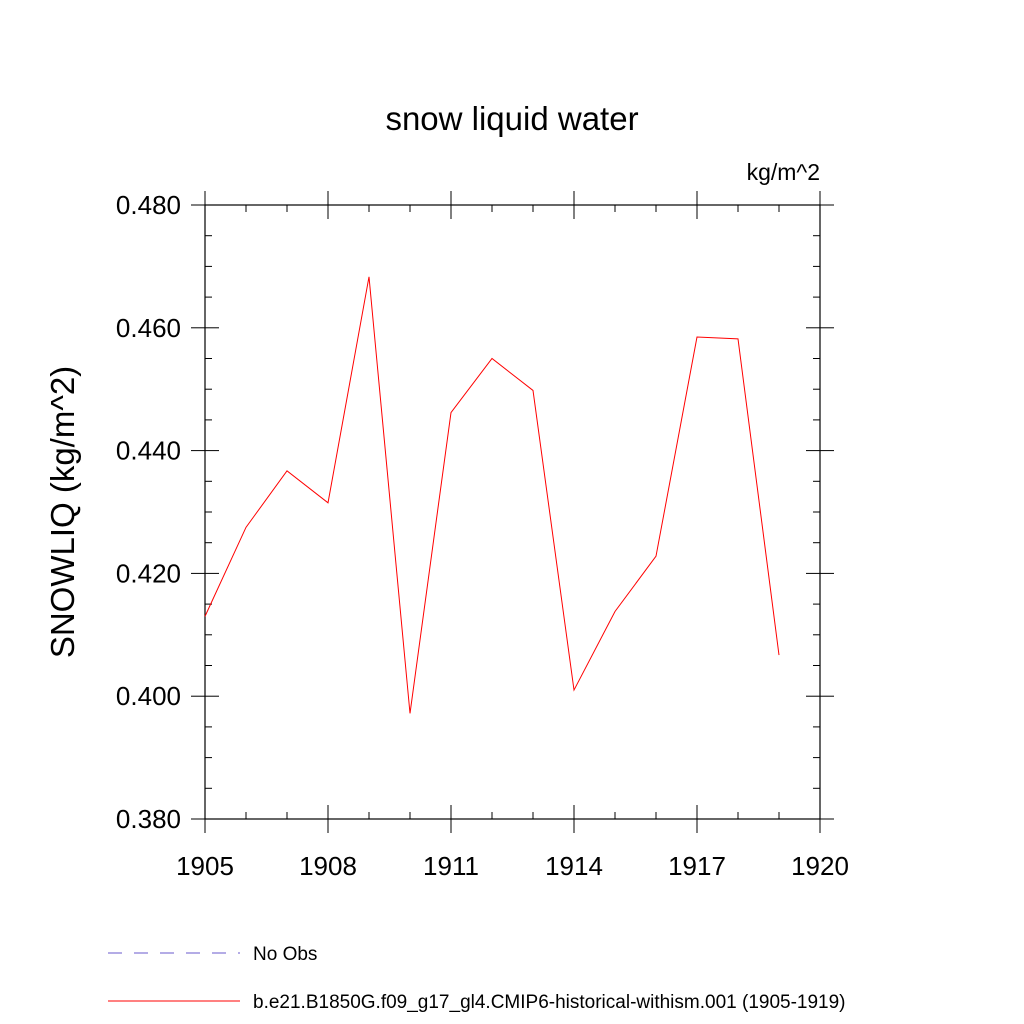 The width and height of the screenshot is (1024, 1024). I want to click on x-tick-label: 1911, so click(451, 866).